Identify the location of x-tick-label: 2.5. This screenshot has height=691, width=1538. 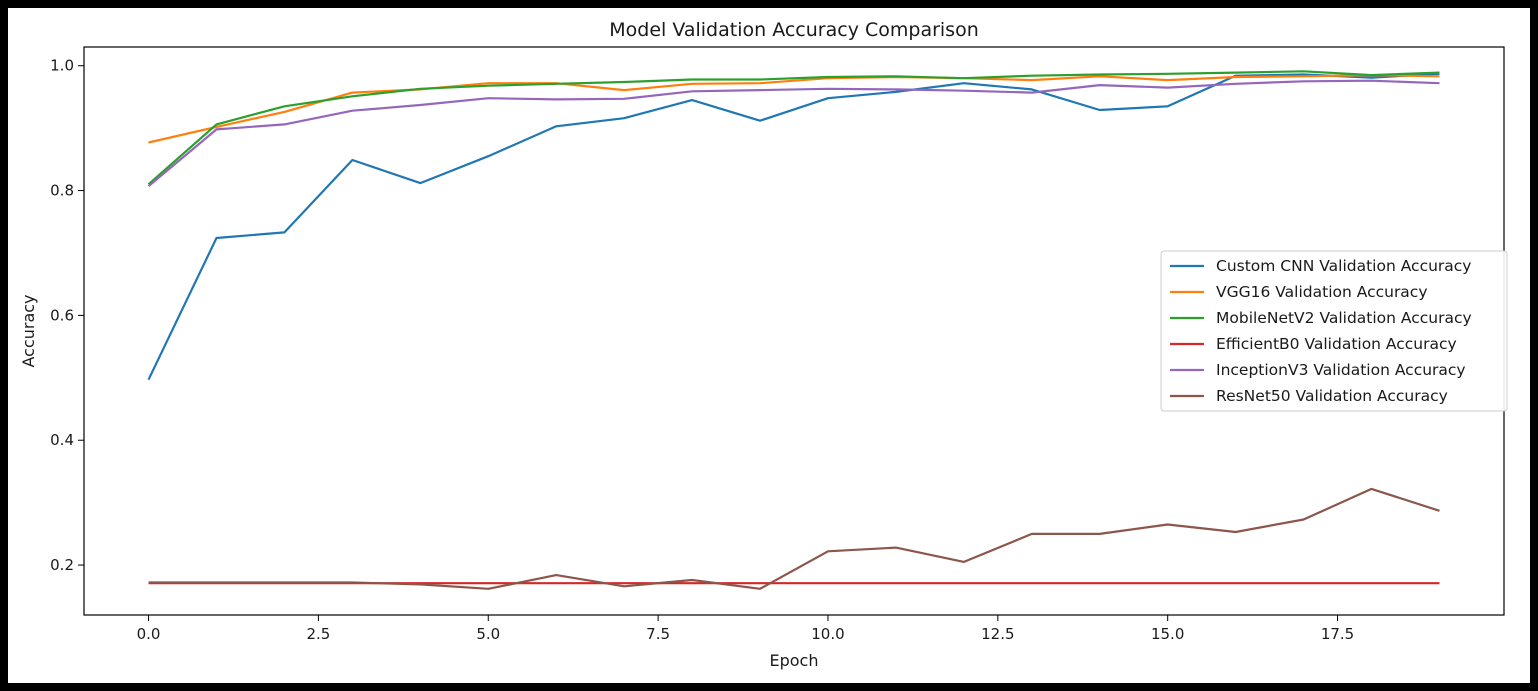
(318, 634).